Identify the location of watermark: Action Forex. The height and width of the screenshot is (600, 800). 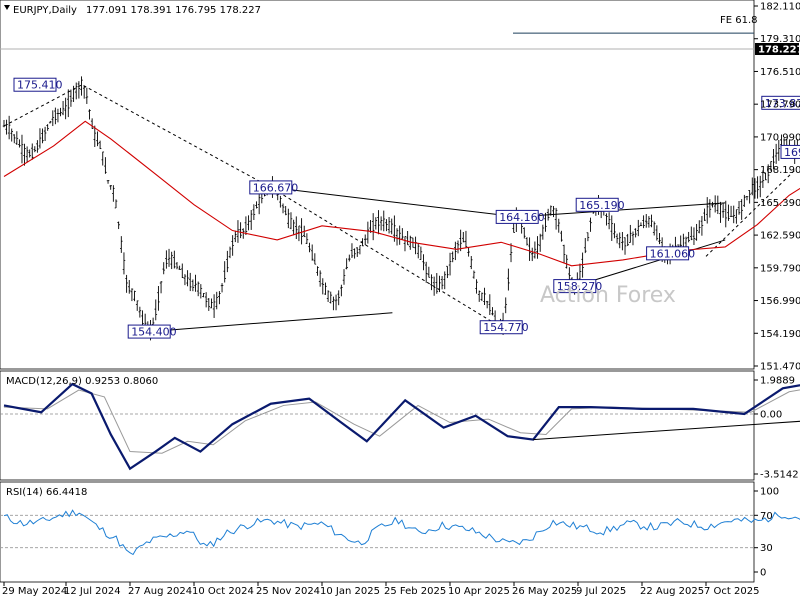
(608, 295).